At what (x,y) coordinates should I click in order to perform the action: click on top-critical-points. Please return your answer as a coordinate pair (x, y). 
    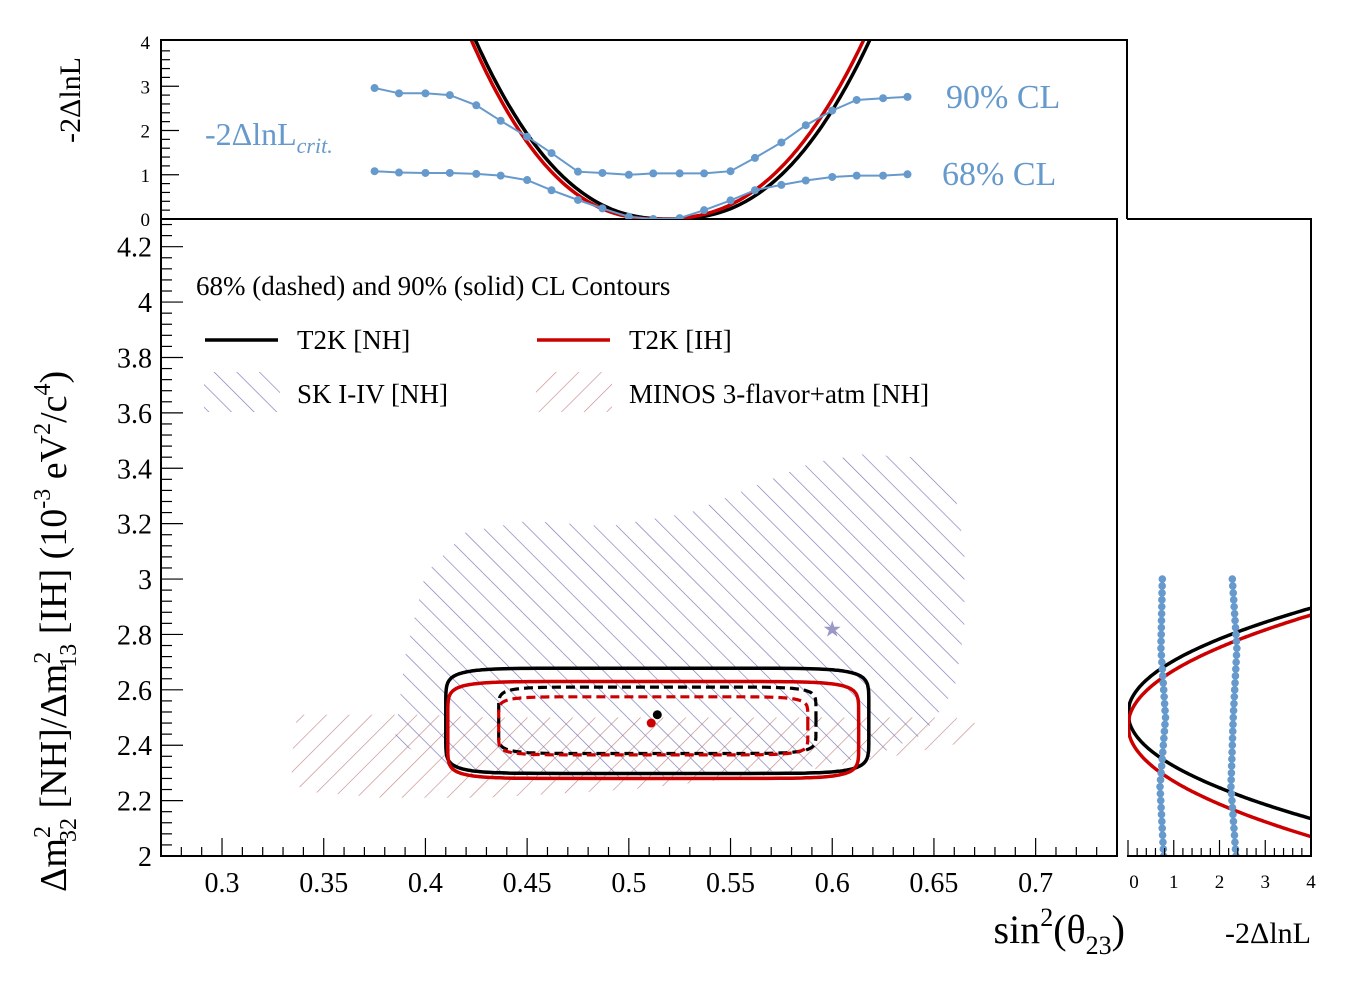
    Looking at the image, I should click on (641, 151).